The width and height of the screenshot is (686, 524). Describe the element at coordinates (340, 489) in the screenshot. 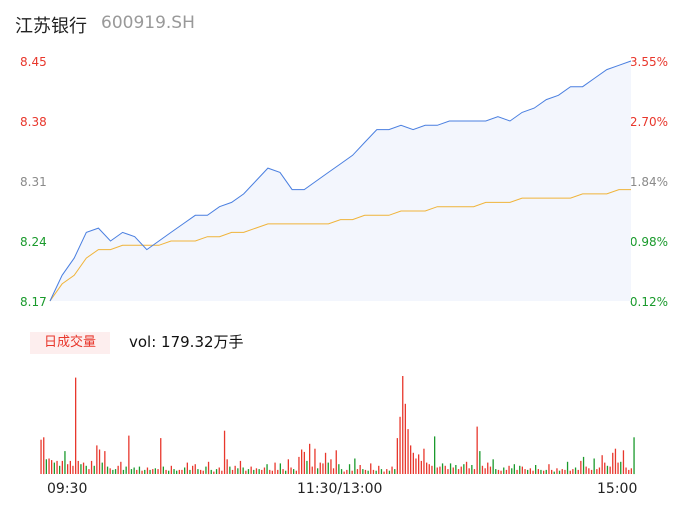

I see `time-label-mid: 11:30/13:00` at that location.